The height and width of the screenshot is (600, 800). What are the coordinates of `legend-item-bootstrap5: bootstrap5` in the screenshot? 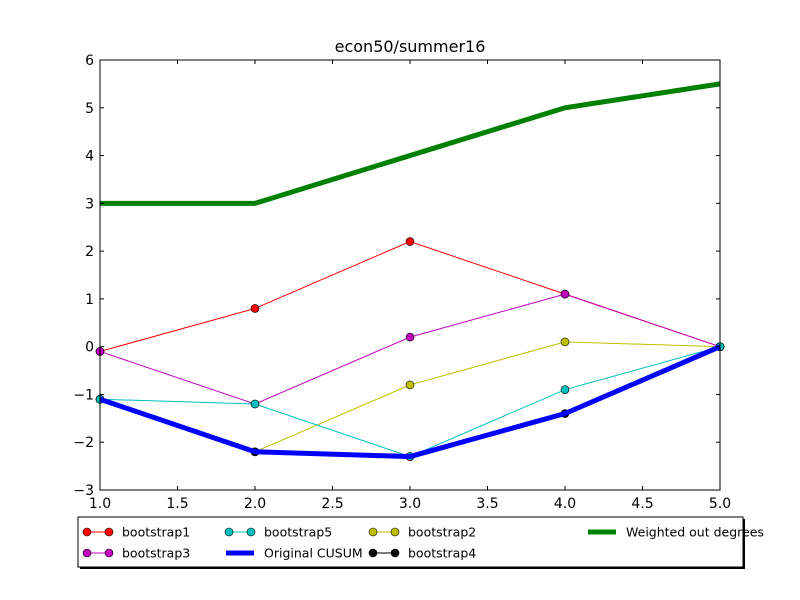 It's located at (278, 532).